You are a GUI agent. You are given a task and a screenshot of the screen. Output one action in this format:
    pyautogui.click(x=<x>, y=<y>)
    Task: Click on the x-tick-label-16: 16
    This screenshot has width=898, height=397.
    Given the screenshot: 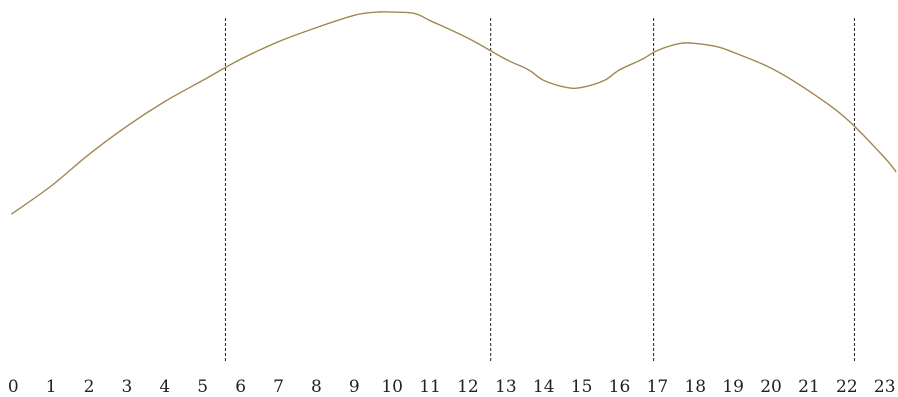 What is the action you would take?
    pyautogui.click(x=620, y=387)
    